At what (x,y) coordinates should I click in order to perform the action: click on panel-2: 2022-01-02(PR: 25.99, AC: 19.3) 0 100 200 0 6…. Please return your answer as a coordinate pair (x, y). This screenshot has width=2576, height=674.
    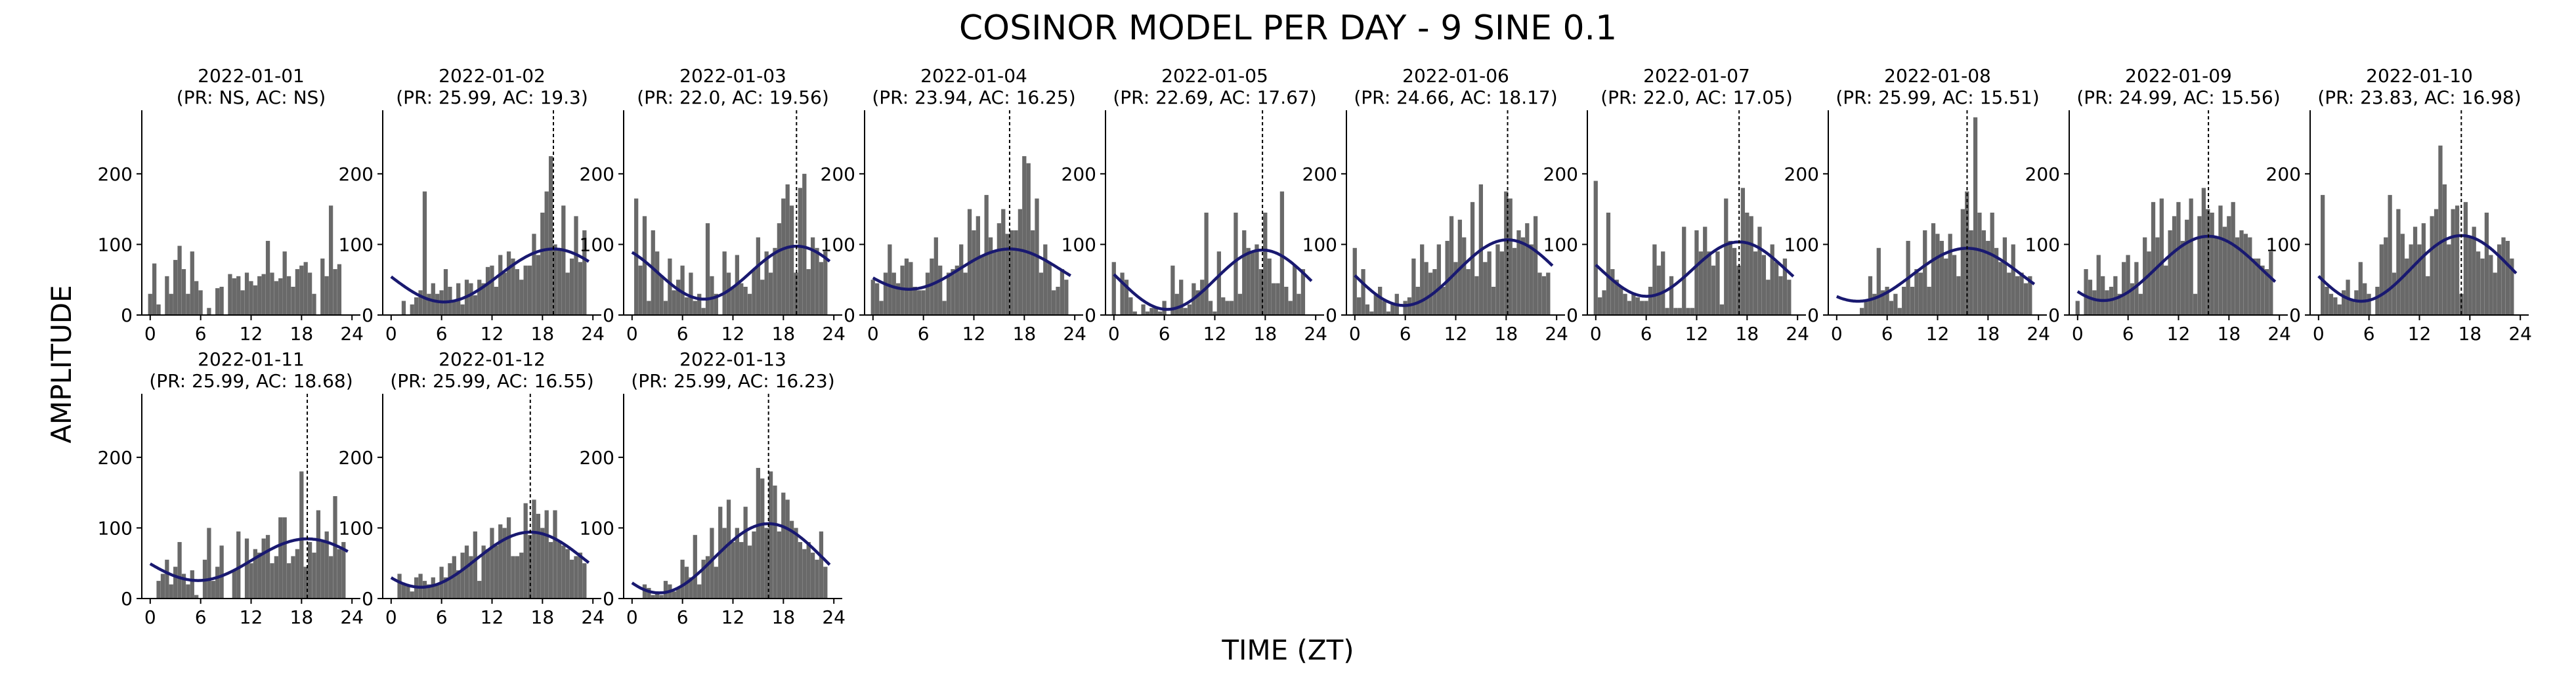
    Looking at the image, I should click on (472, 205).